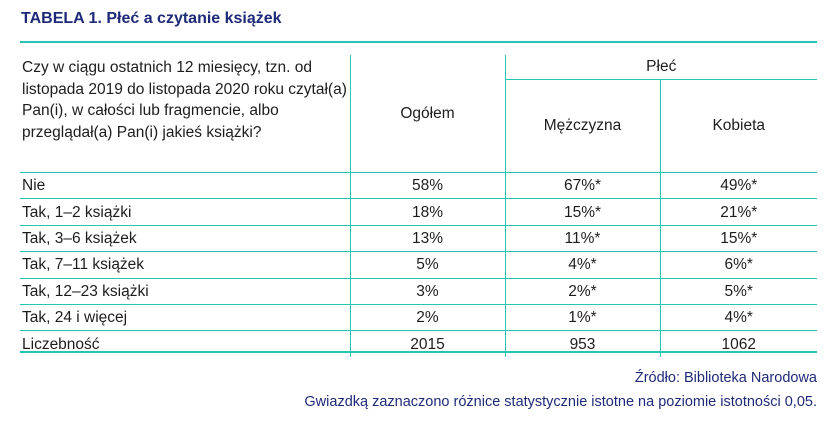  Describe the element at coordinates (738, 291) in the screenshot. I see `female-cell: 5%*` at that location.